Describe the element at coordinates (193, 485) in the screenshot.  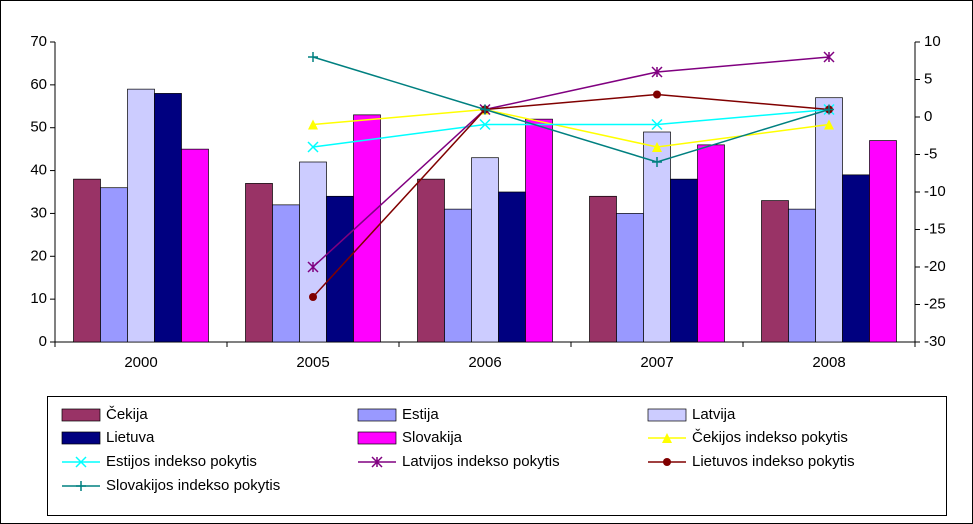
I see `legend-label: Slovakijos indekso pokytis` at that location.